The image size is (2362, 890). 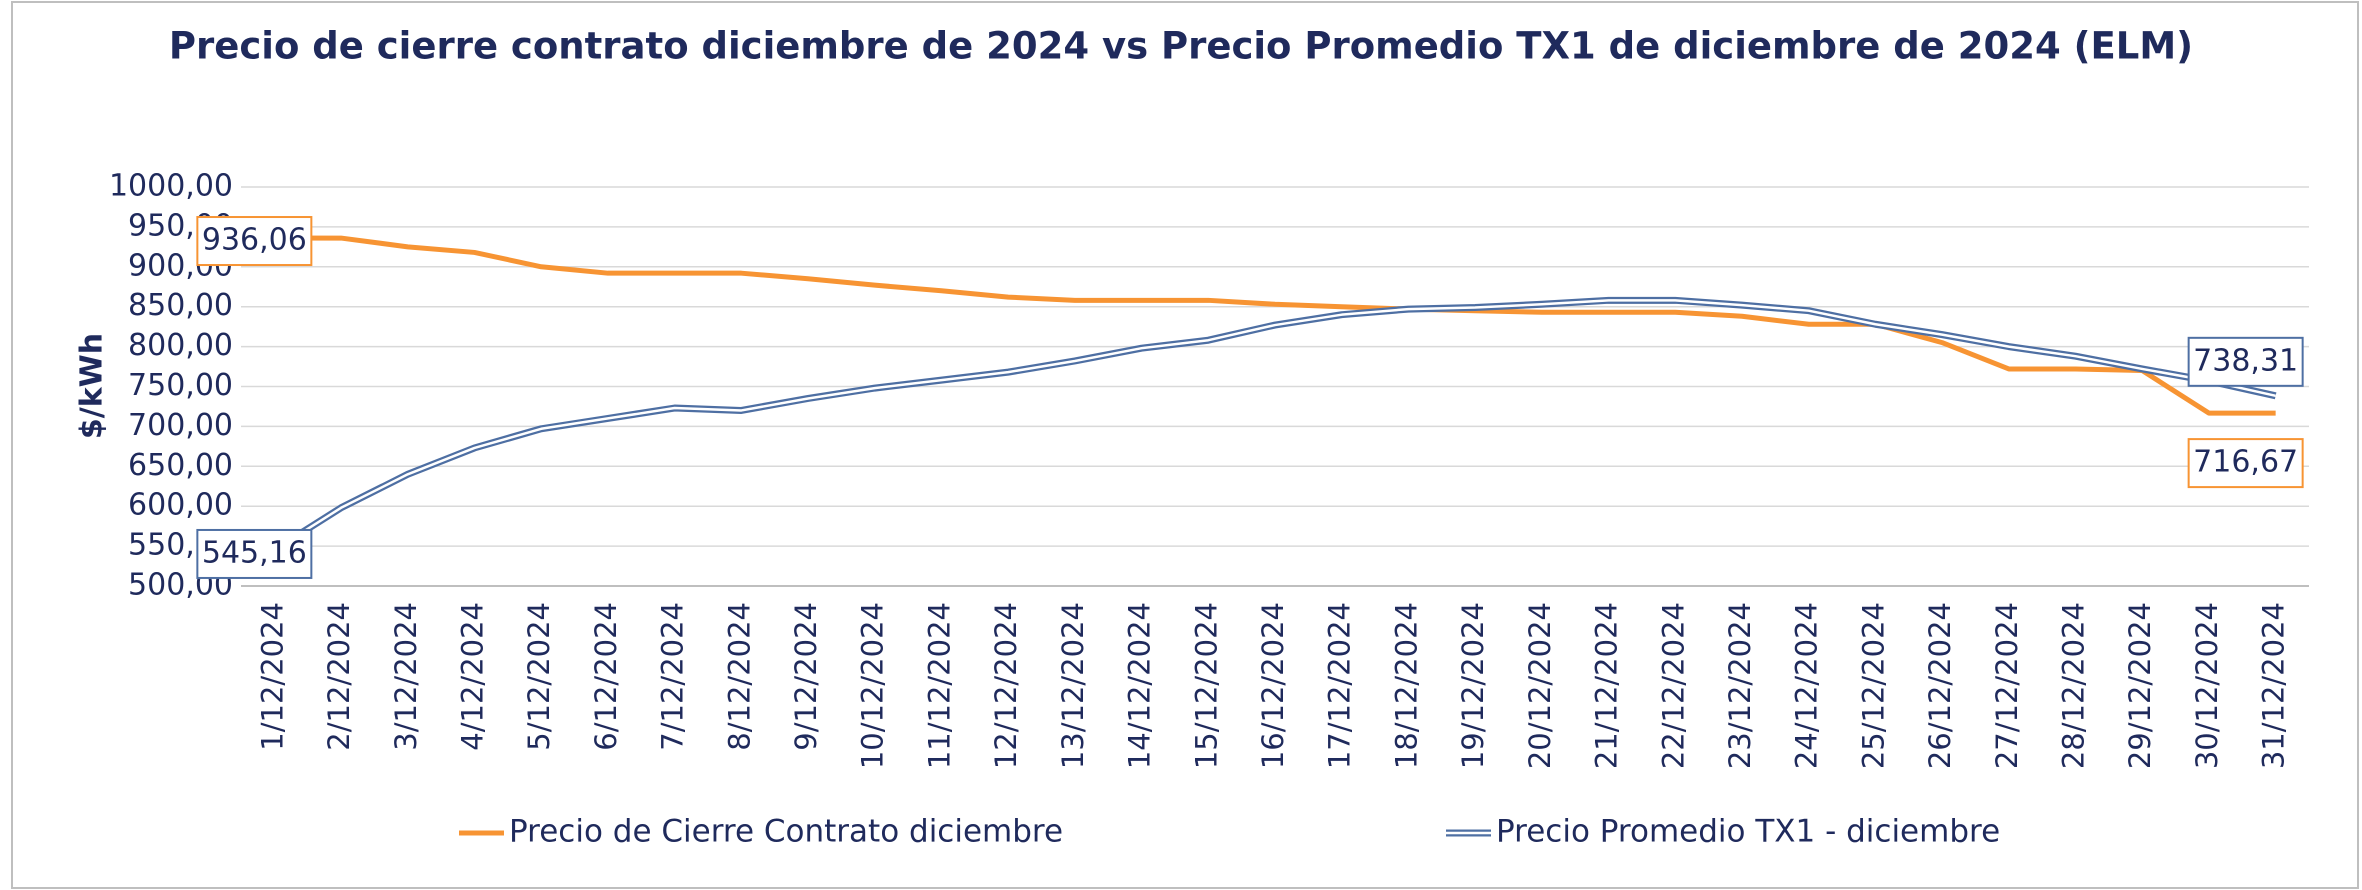 I want to click on x-tick-label: 25/12/2024, so click(x=1873, y=685).